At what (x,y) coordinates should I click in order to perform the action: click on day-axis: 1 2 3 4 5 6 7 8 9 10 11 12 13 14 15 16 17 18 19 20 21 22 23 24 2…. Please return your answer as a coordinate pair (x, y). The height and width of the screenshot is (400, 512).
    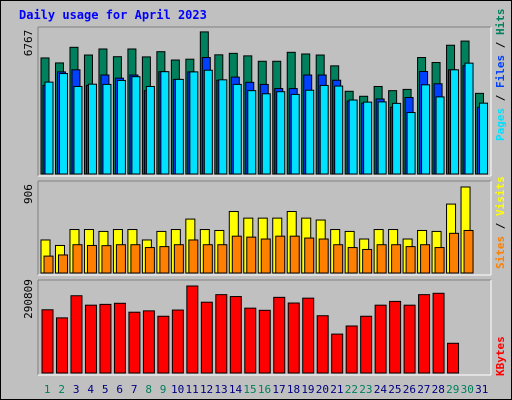
    Looking at the image, I should click on (266, 389).